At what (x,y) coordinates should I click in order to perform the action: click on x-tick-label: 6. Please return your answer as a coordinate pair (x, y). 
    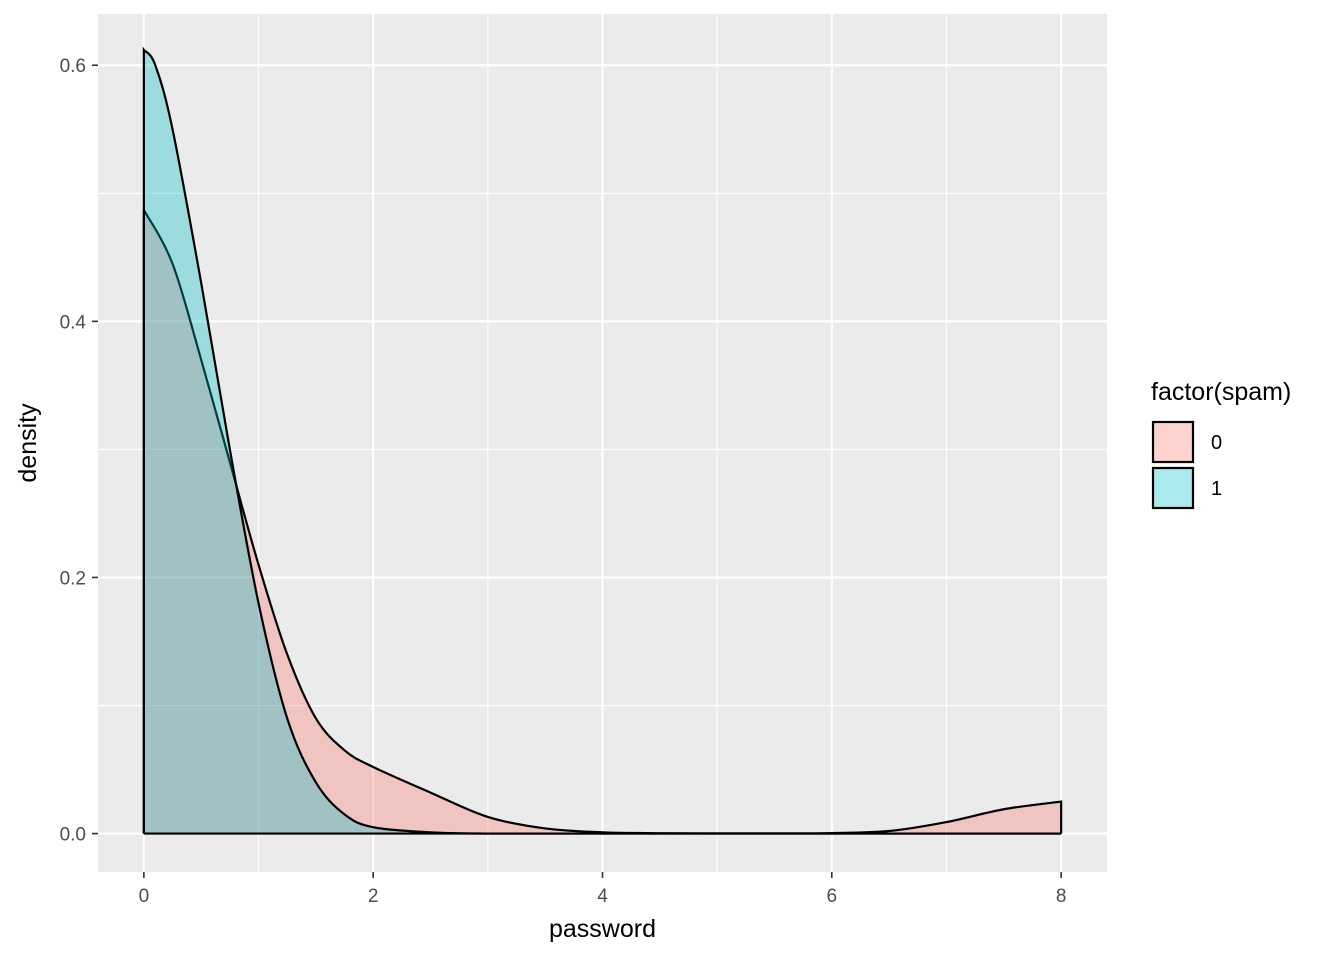
    Looking at the image, I should click on (832, 896).